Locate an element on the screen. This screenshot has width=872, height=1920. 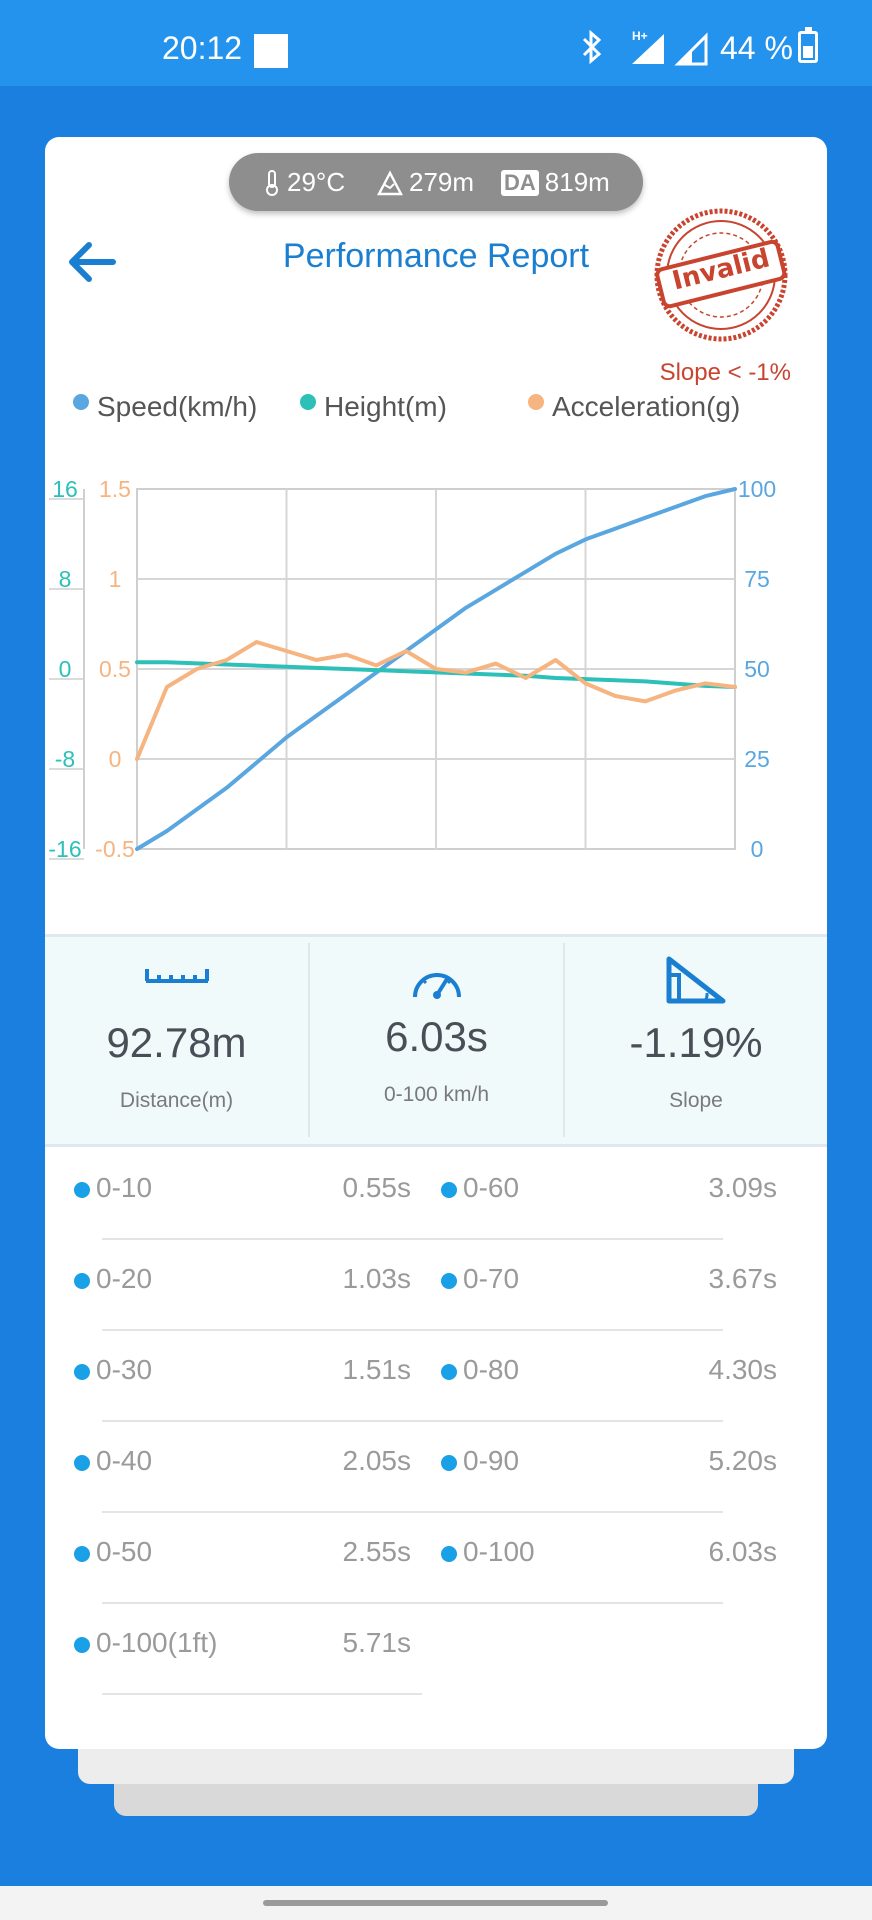
series-line-left2 is located at coordinates (436, 700).